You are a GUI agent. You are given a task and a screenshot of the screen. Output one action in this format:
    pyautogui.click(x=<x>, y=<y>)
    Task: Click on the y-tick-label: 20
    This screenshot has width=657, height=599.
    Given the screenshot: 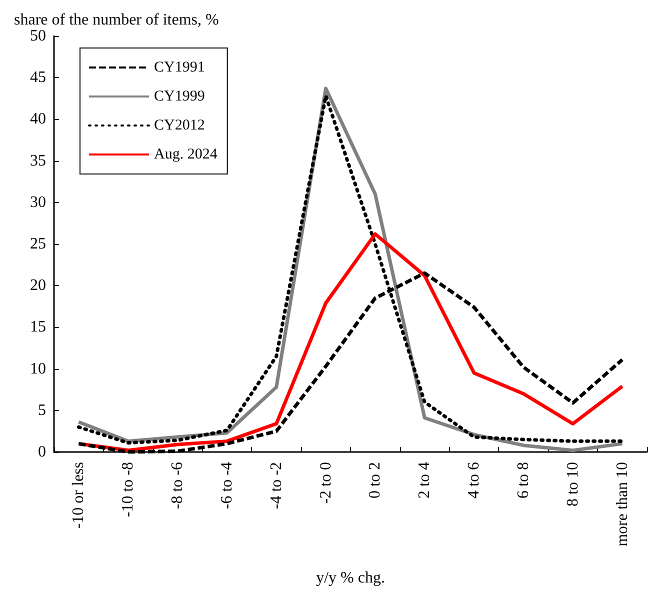 What is the action you would take?
    pyautogui.click(x=38, y=285)
    